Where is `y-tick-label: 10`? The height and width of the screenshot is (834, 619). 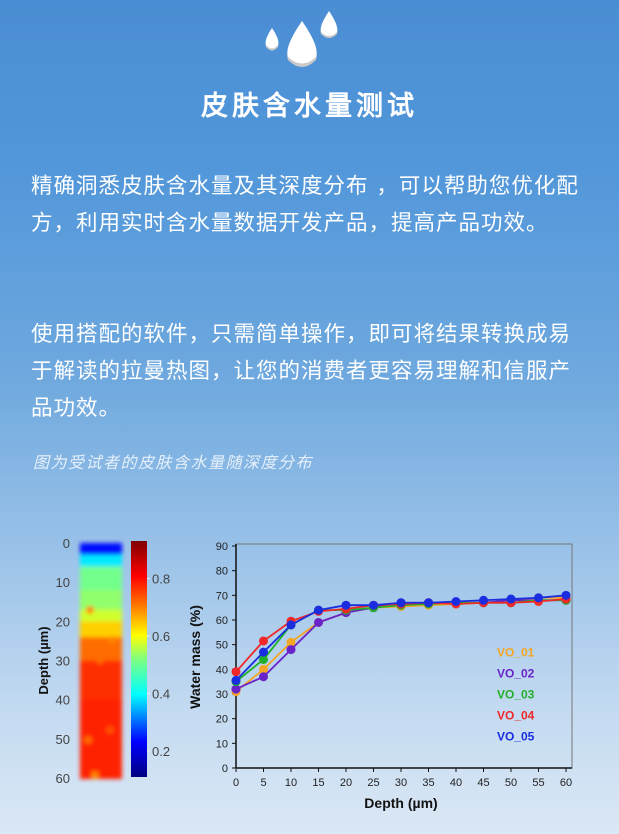 y-tick-label: 10 is located at coordinates (222, 744).